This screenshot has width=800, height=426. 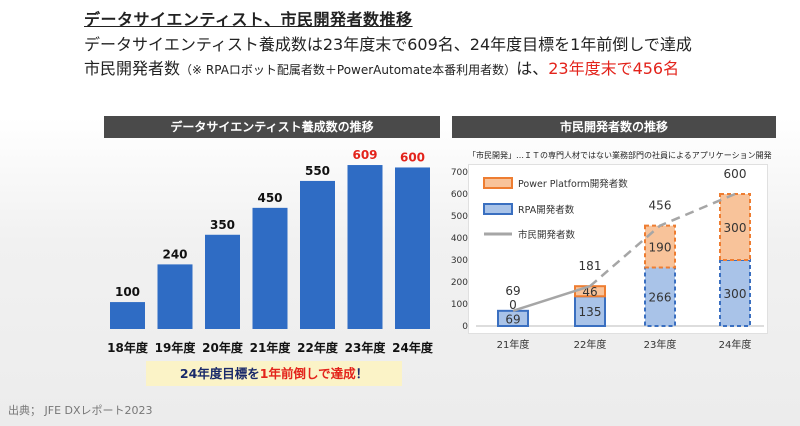 What do you see at coordinates (364, 155) in the screenshot?
I see `data-label-ds-5: 609` at bounding box center [364, 155].